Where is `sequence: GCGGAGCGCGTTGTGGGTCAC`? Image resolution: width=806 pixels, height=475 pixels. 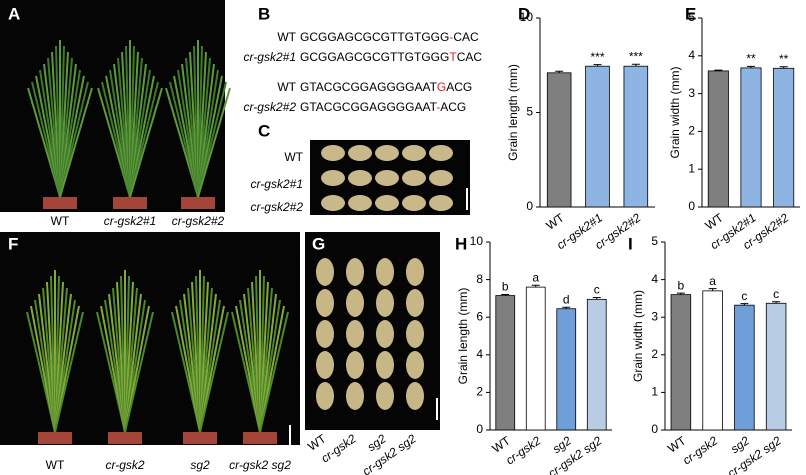 sequence: GCGGAGCGCGTTGTGGGTCAC is located at coordinates (391, 57).